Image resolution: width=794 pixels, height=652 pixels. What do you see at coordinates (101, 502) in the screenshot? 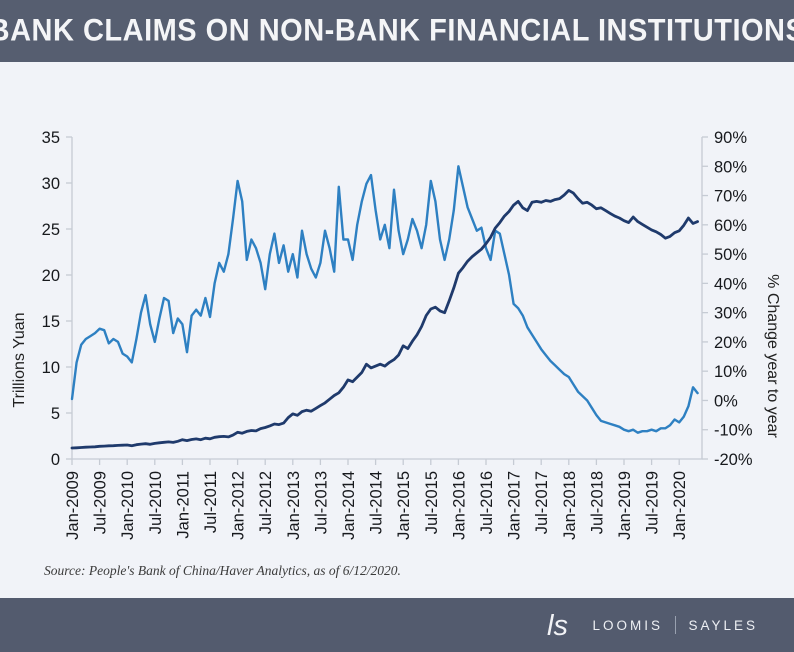
I see `x-axis-tick-label: Jul-2009` at bounding box center [101, 502].